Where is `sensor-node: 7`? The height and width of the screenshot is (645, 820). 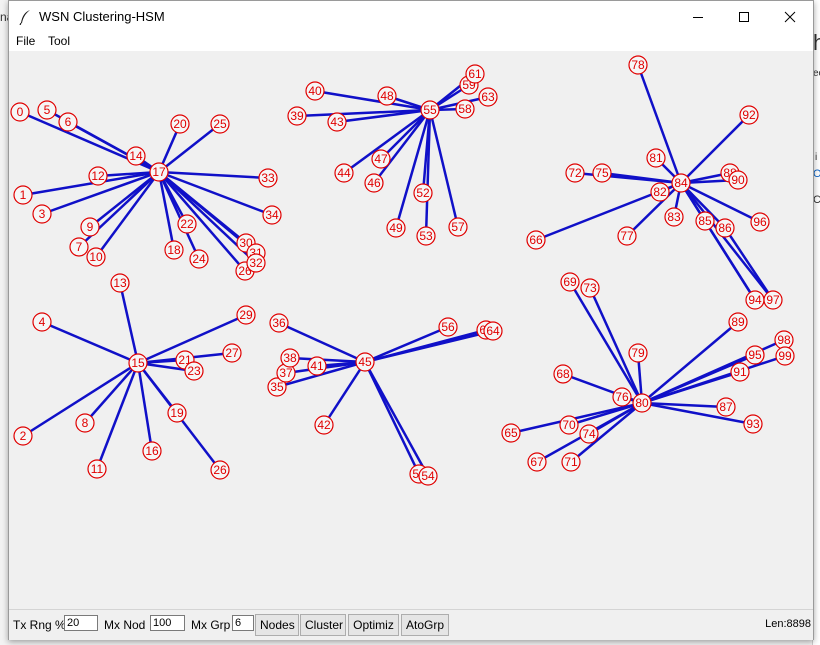
sensor-node: 7 is located at coordinates (79, 247).